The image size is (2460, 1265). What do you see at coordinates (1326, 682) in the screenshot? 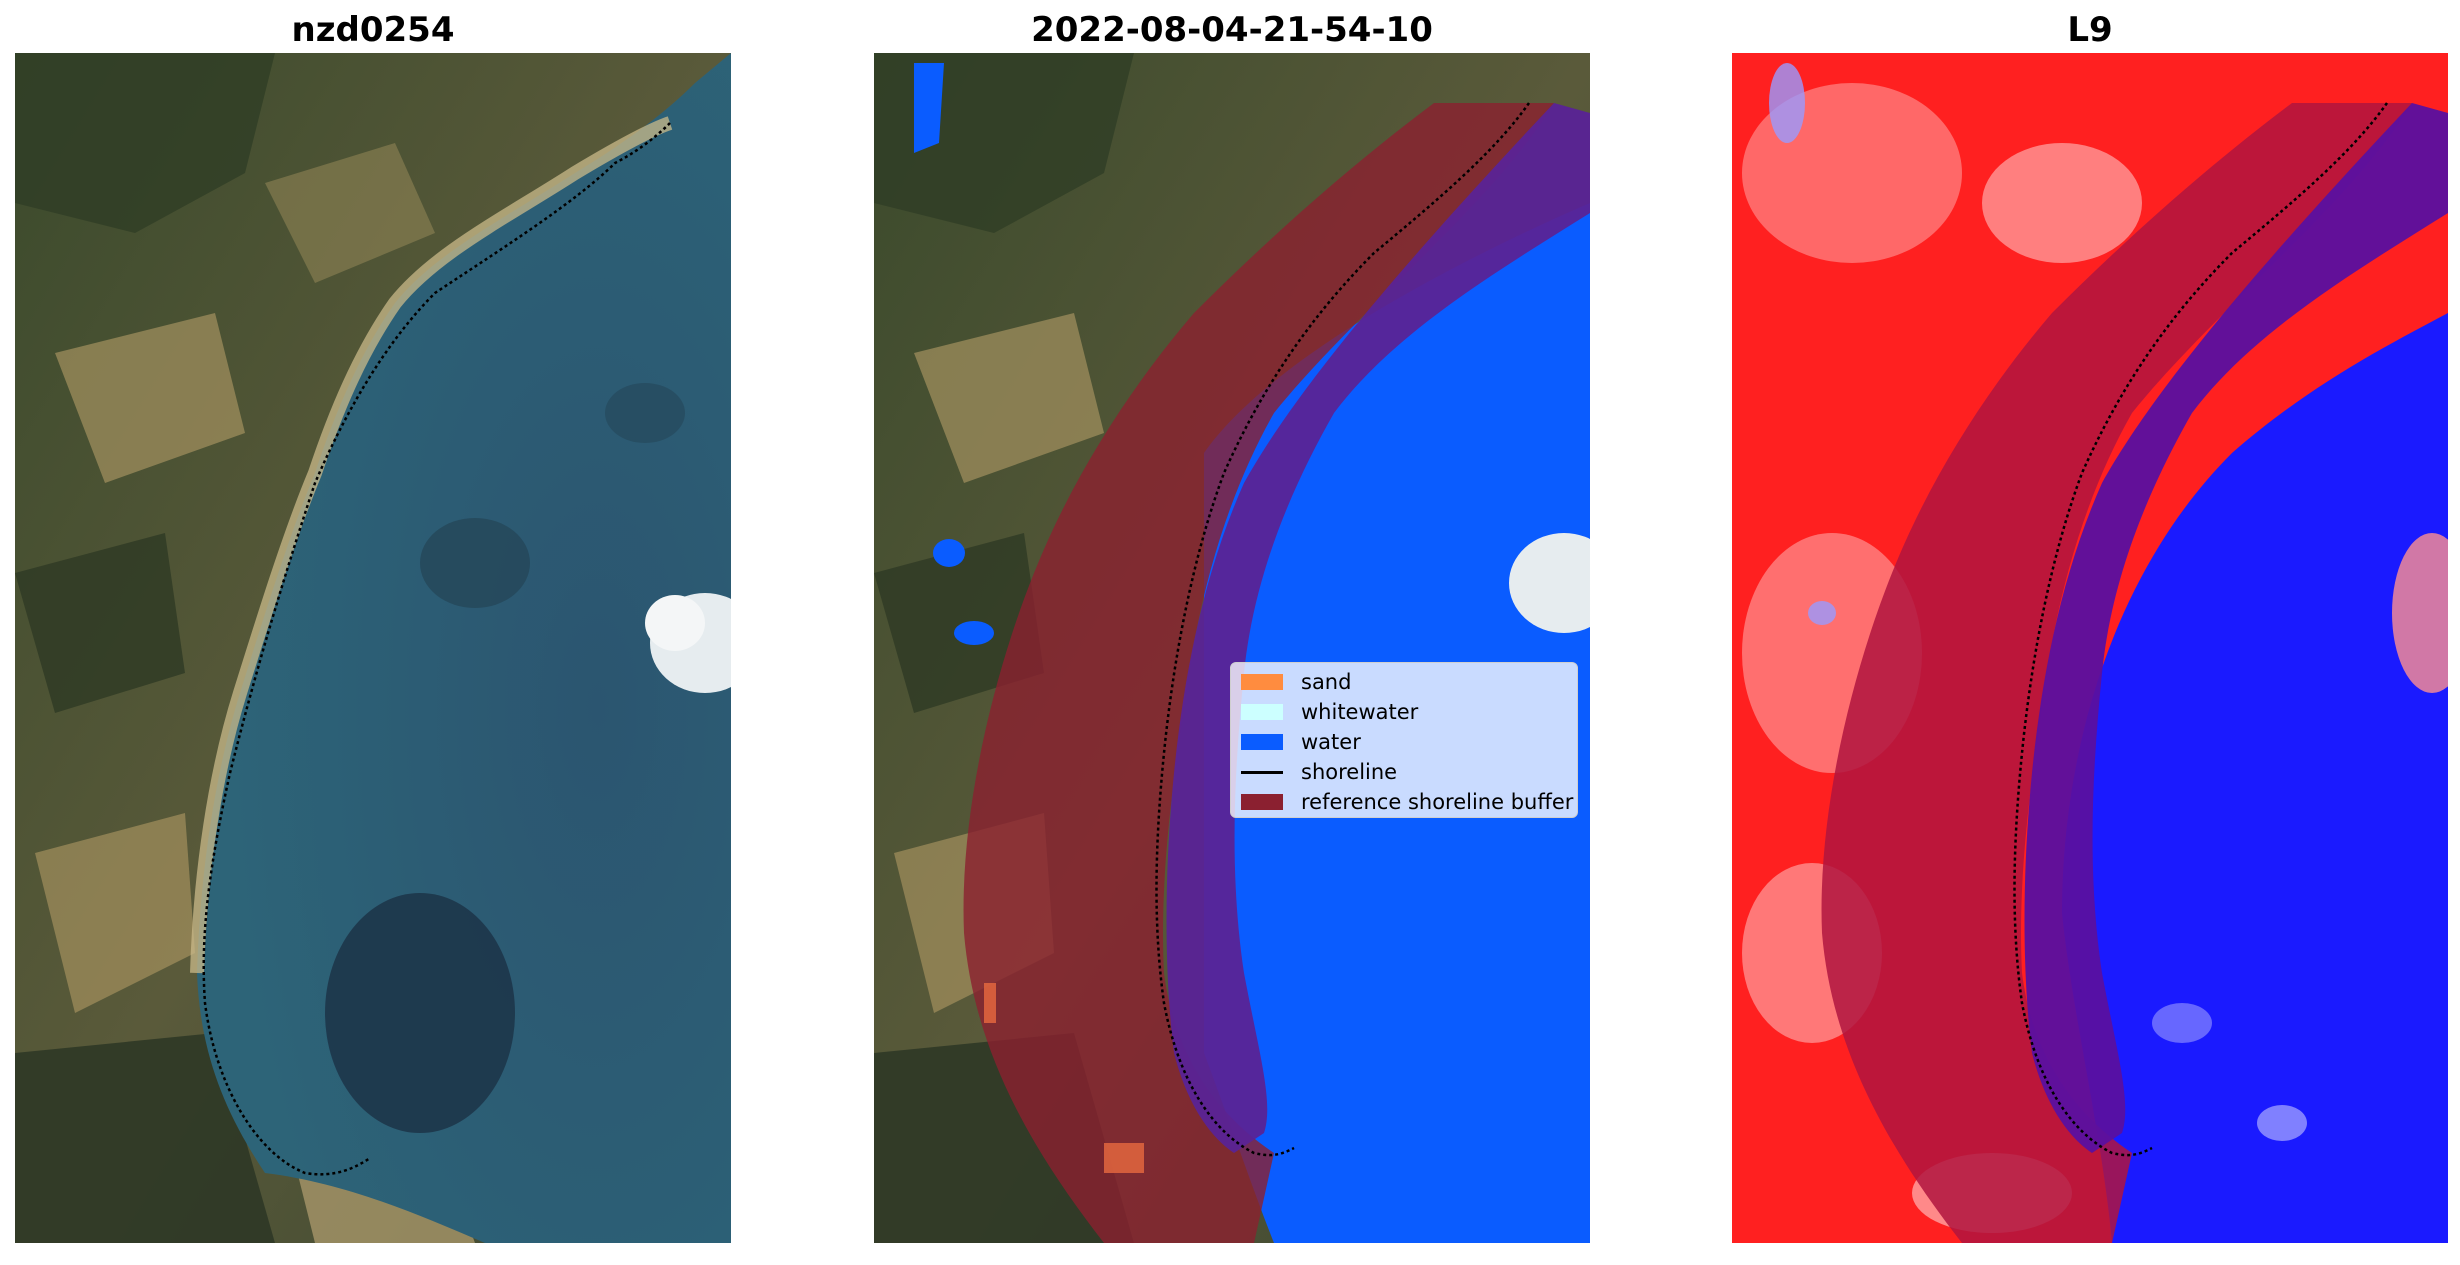
I see `legend-label: sand` at bounding box center [1326, 682].